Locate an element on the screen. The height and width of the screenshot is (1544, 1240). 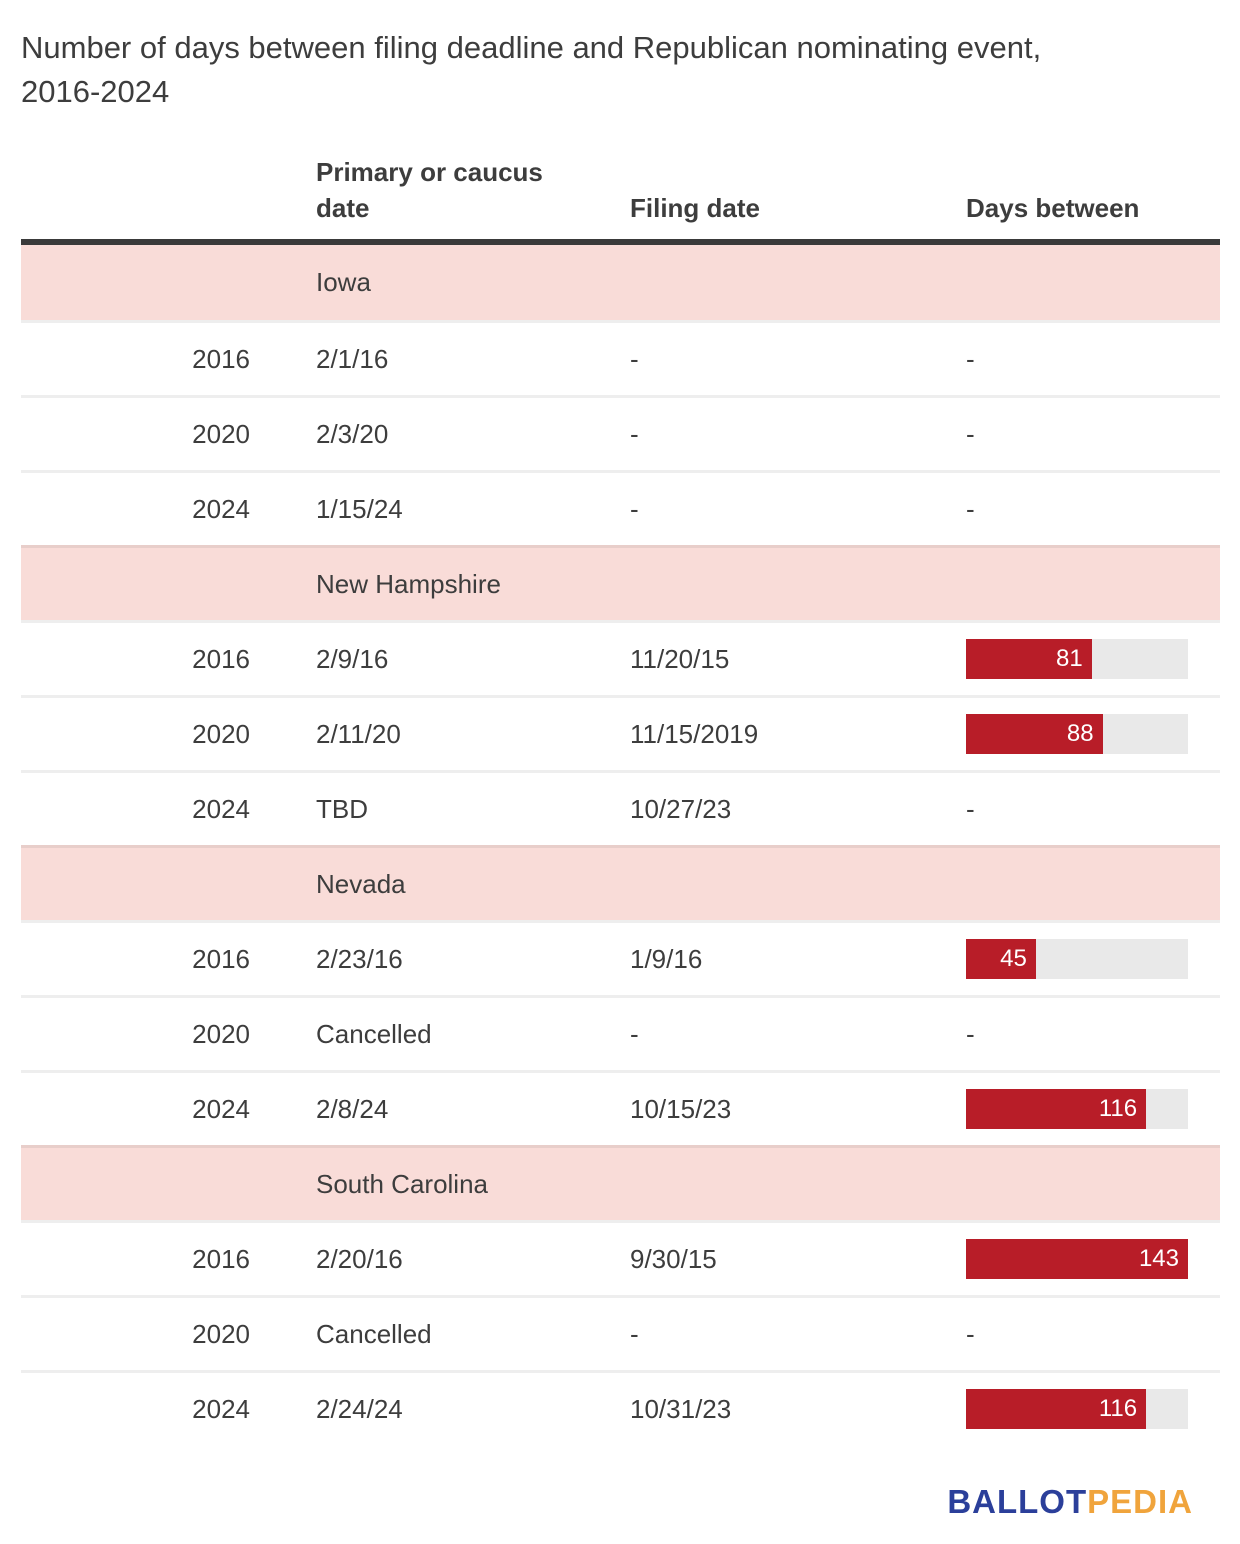
filing-date-cell: 11/15/2019 is located at coordinates (694, 733).